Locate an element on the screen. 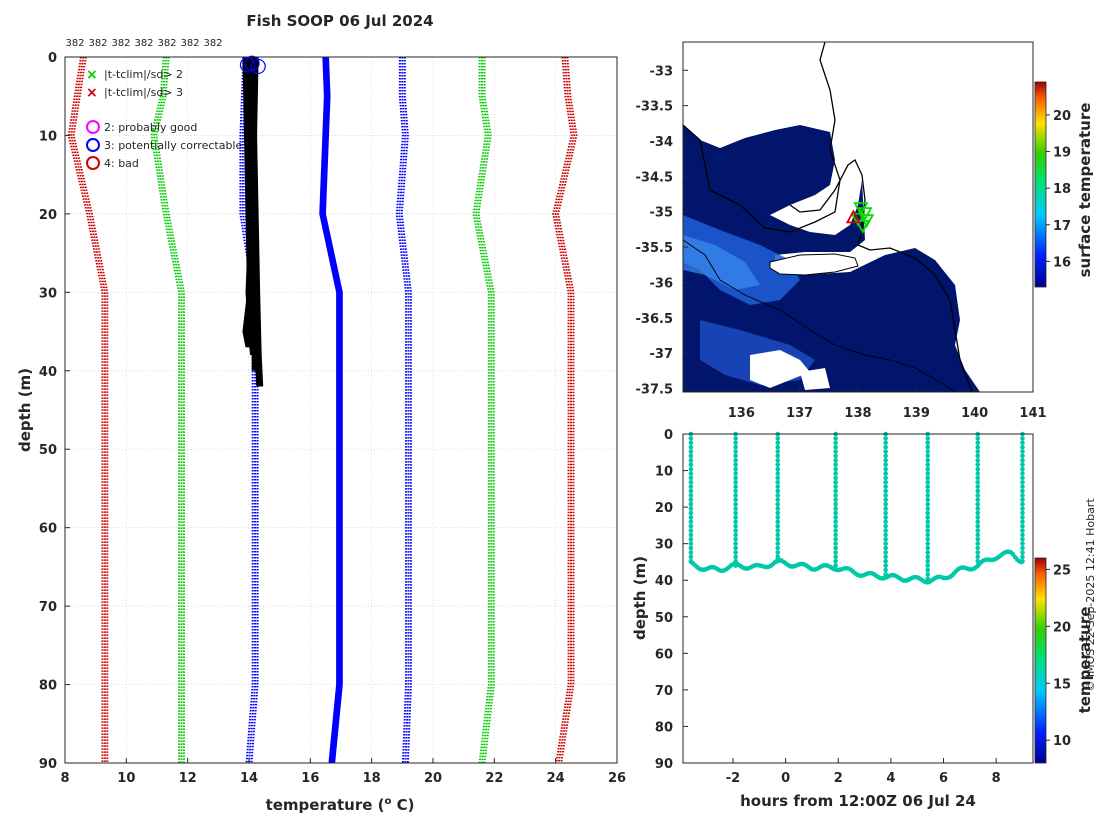  timeseries-x-label: hours from 12:00Z 06 Jul 24 is located at coordinates (858, 801).